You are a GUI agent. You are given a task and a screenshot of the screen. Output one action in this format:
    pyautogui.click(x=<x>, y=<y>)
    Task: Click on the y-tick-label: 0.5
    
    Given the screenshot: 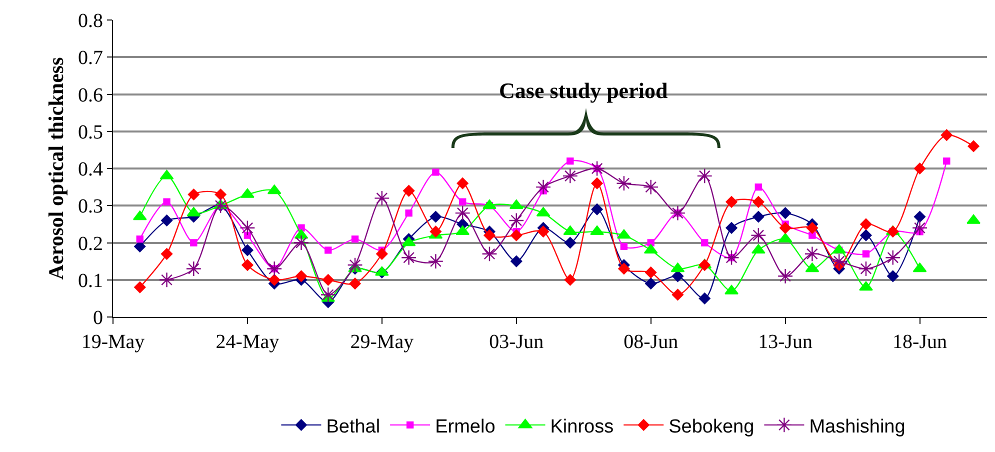 What is the action you would take?
    pyautogui.click(x=90, y=132)
    